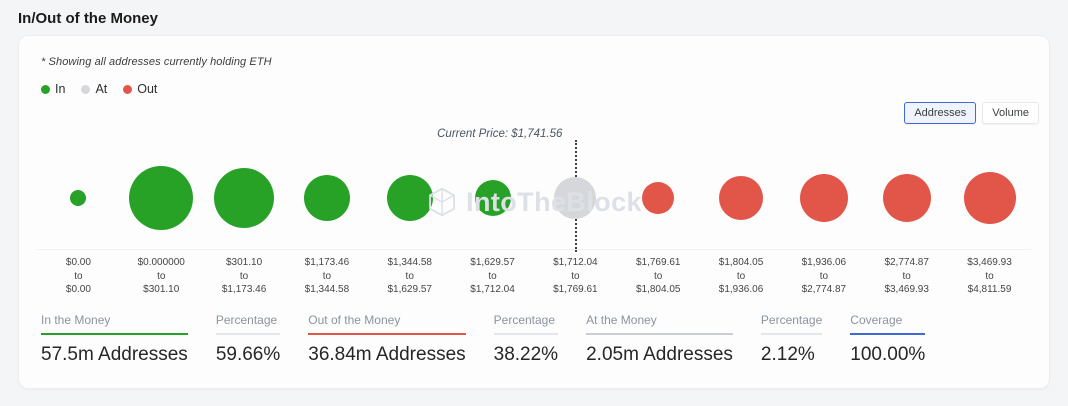 The height and width of the screenshot is (406, 1068). I want to click on axis-label: $1,629.57 to $1,712.04, so click(492, 276).